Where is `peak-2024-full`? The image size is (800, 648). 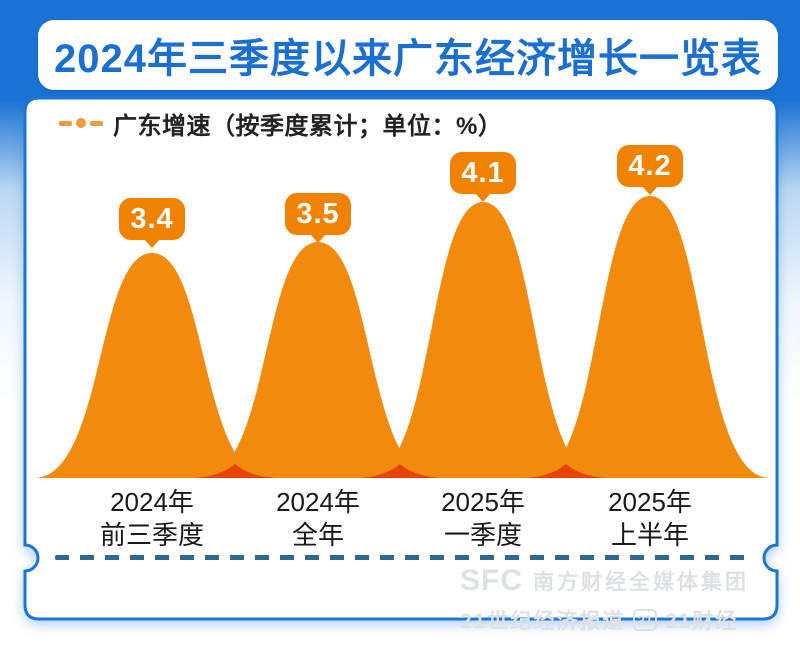
peak-2024-full is located at coordinates (318, 360).